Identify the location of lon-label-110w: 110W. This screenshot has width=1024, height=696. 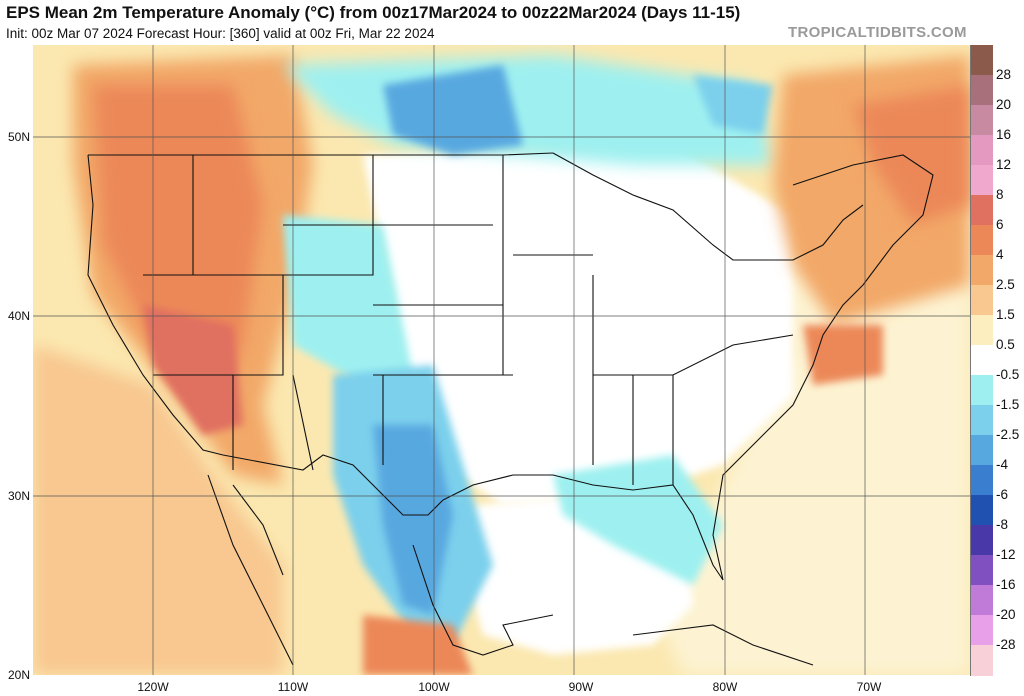
(293, 687).